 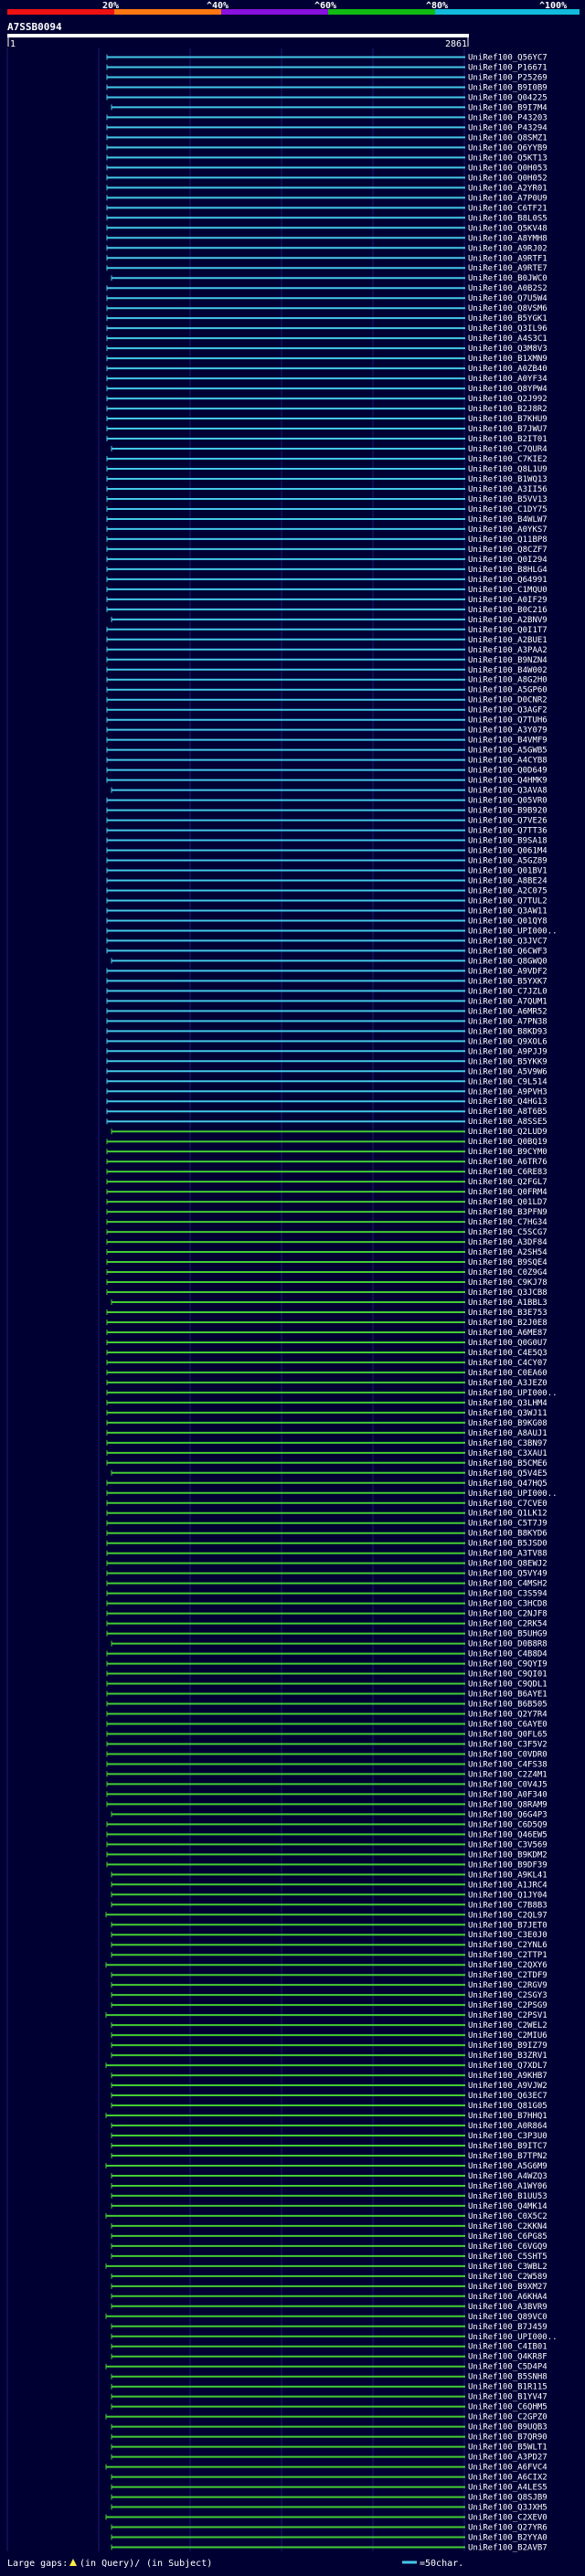 I want to click on hit-label: UniRef100_Q3AVA8, so click(x=508, y=791).